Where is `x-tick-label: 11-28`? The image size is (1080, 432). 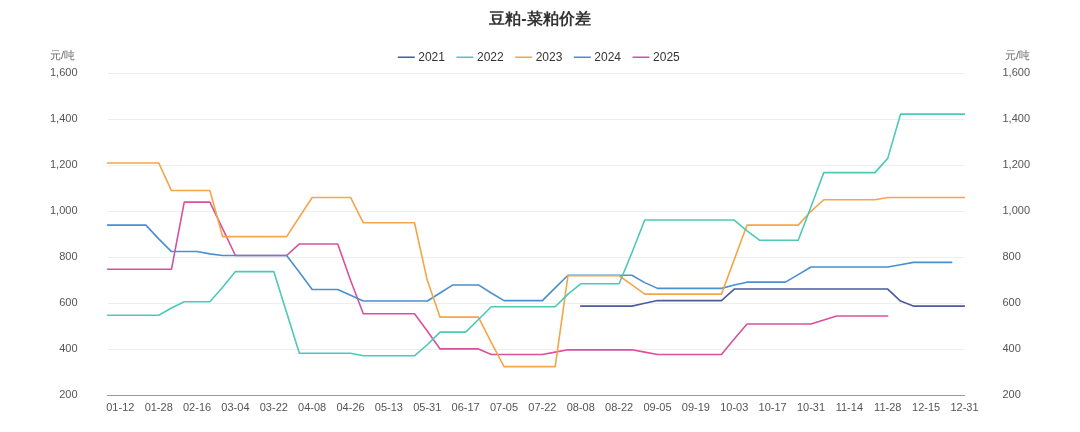 x-tick-label: 11-28 is located at coordinates (888, 407).